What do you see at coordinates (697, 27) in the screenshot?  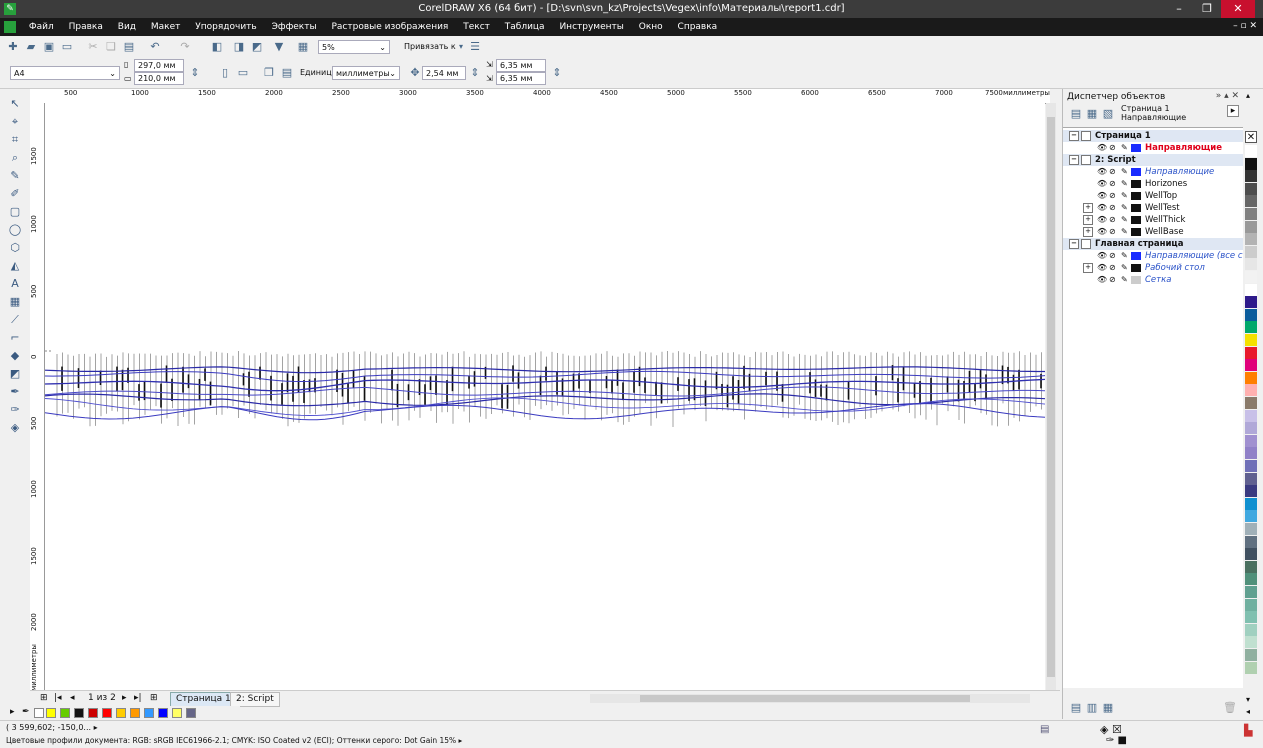 I see `menu-help: Справка` at bounding box center [697, 27].